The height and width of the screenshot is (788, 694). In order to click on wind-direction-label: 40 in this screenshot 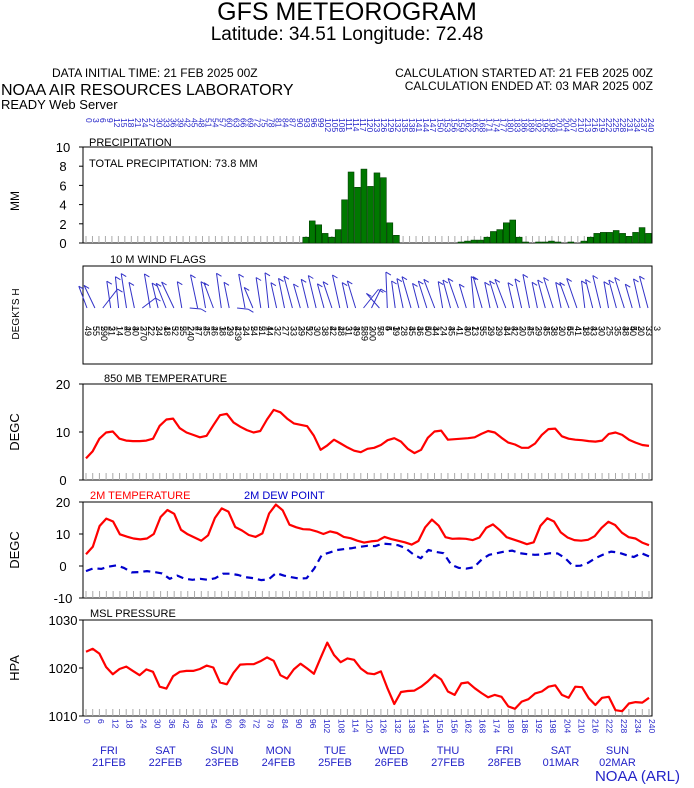, I will do `click(633, 331)`.